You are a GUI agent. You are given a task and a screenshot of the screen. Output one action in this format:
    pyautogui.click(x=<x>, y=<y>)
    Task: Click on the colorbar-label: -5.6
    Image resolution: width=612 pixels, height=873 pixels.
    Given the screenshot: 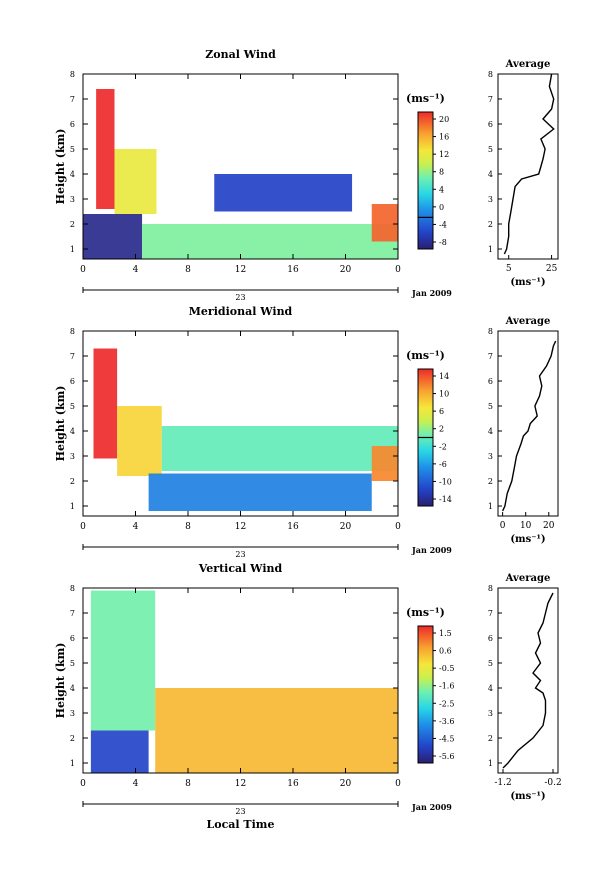 What is the action you would take?
    pyautogui.click(x=446, y=756)
    